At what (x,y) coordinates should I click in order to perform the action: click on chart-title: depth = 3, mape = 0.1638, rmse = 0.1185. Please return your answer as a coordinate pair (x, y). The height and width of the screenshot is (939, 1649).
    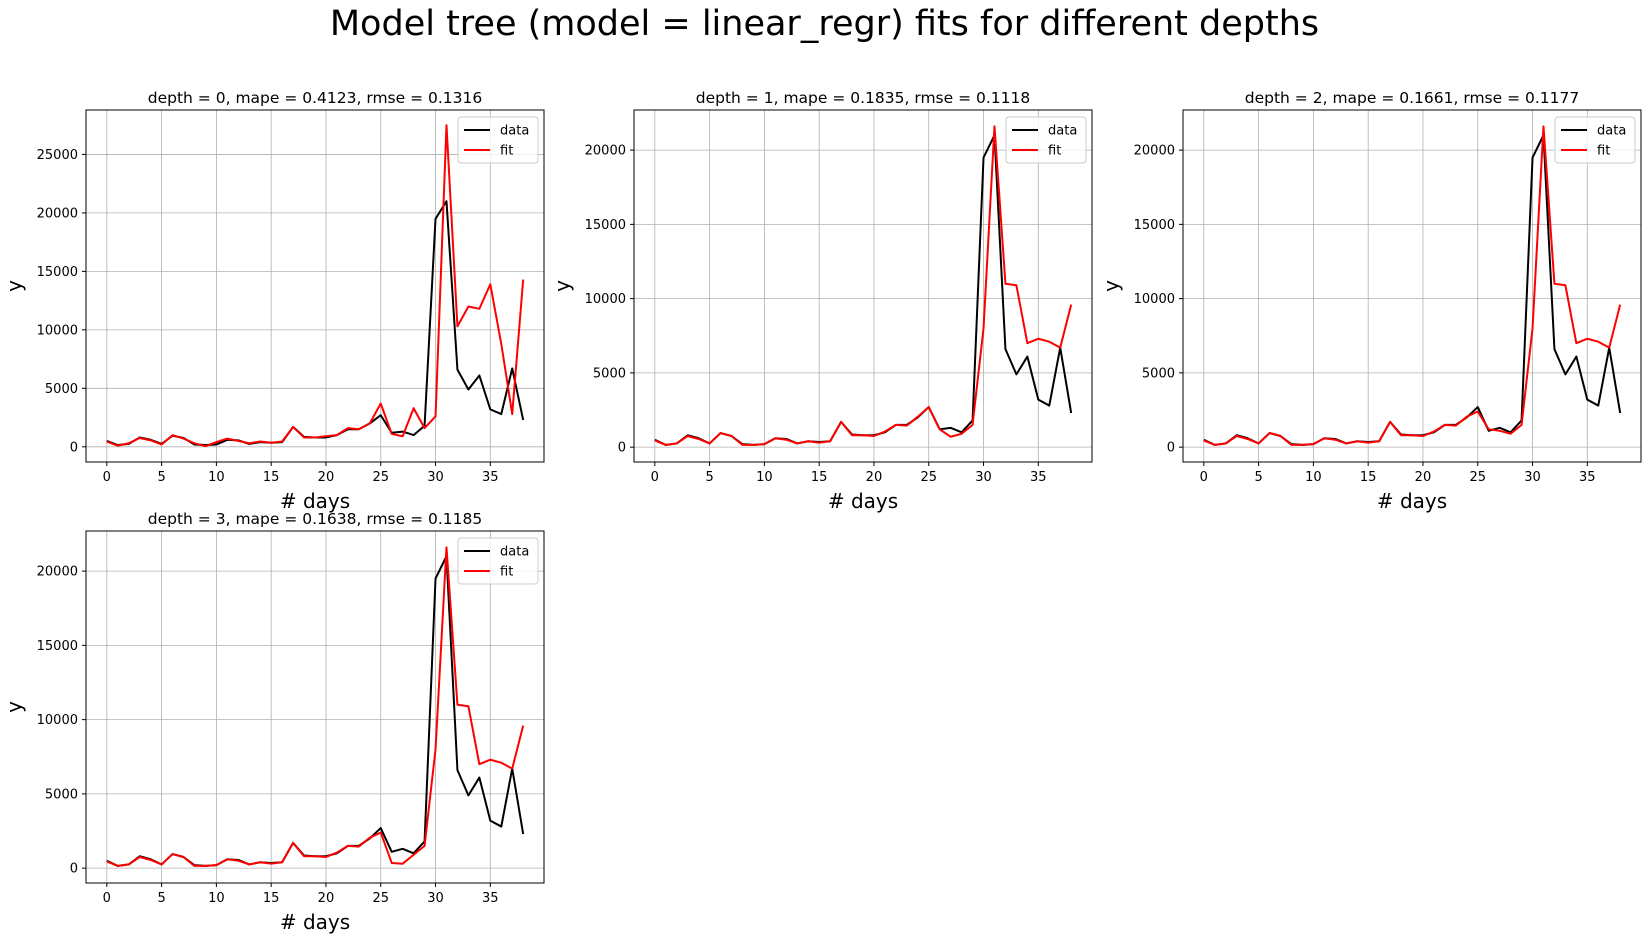
    Looking at the image, I should click on (315, 519).